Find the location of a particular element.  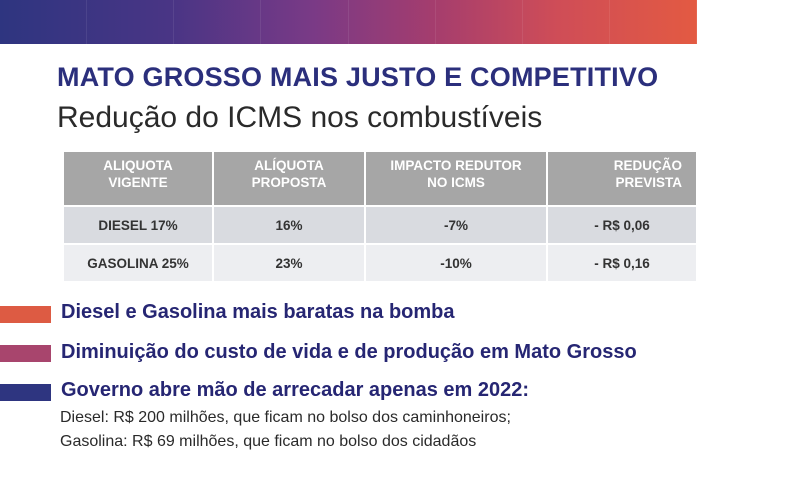

header-line: ALÍQUOTA is located at coordinates (289, 165).